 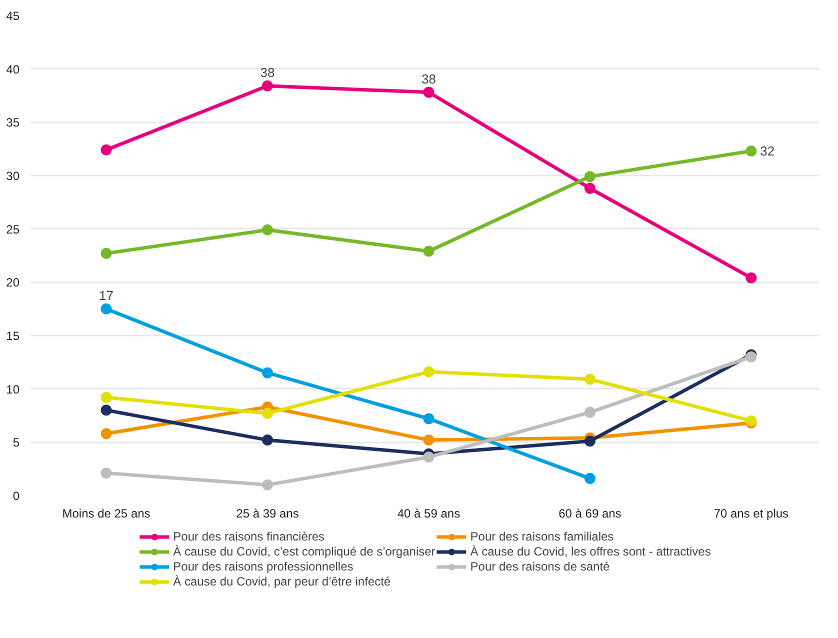 I want to click on annotation: 17, so click(x=106, y=295).